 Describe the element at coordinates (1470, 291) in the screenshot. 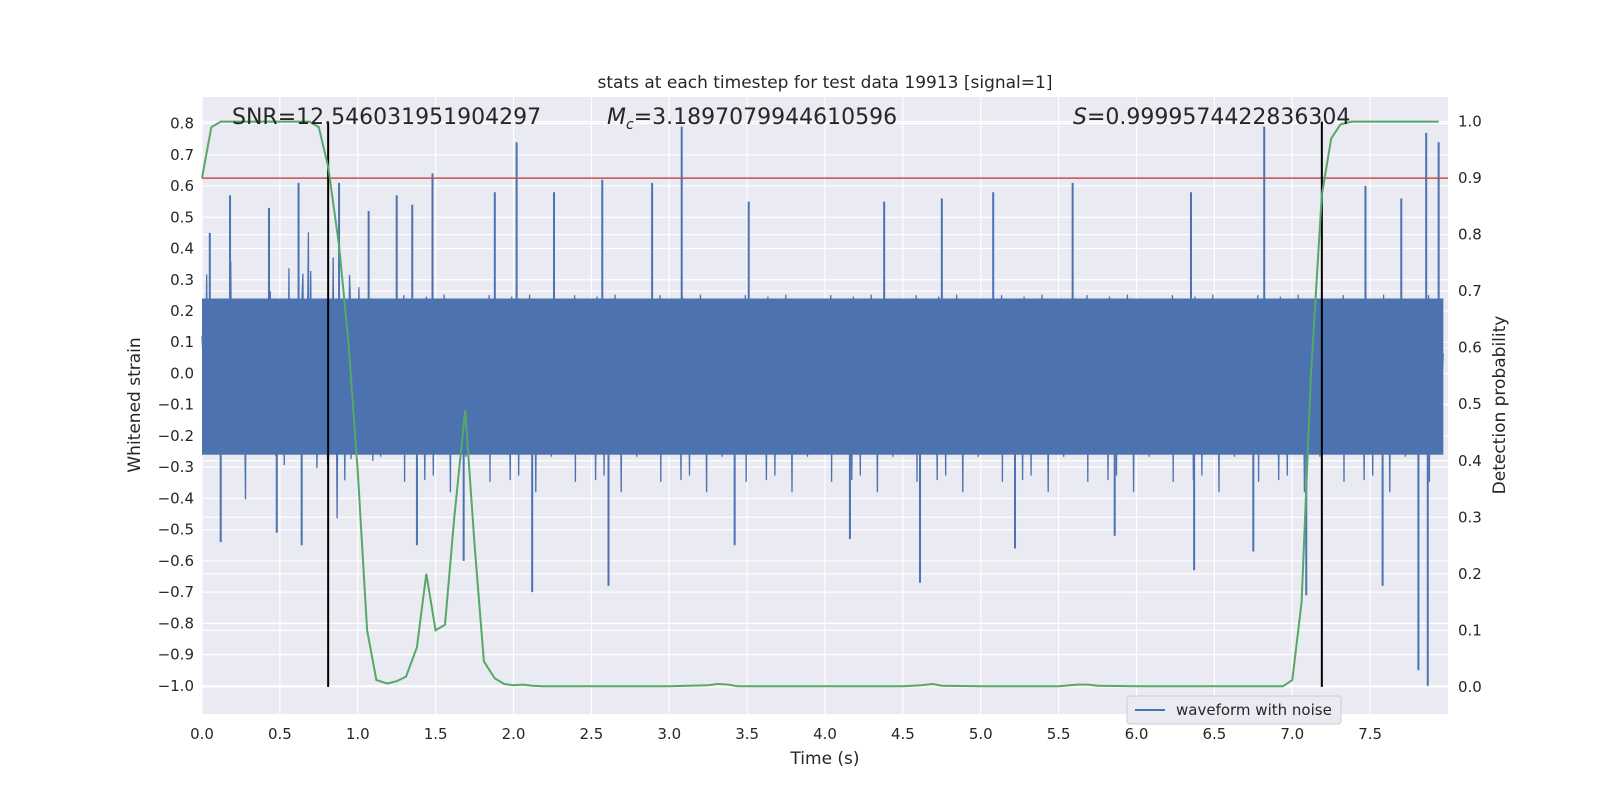

I see `y2-tick-label: 0.7` at that location.